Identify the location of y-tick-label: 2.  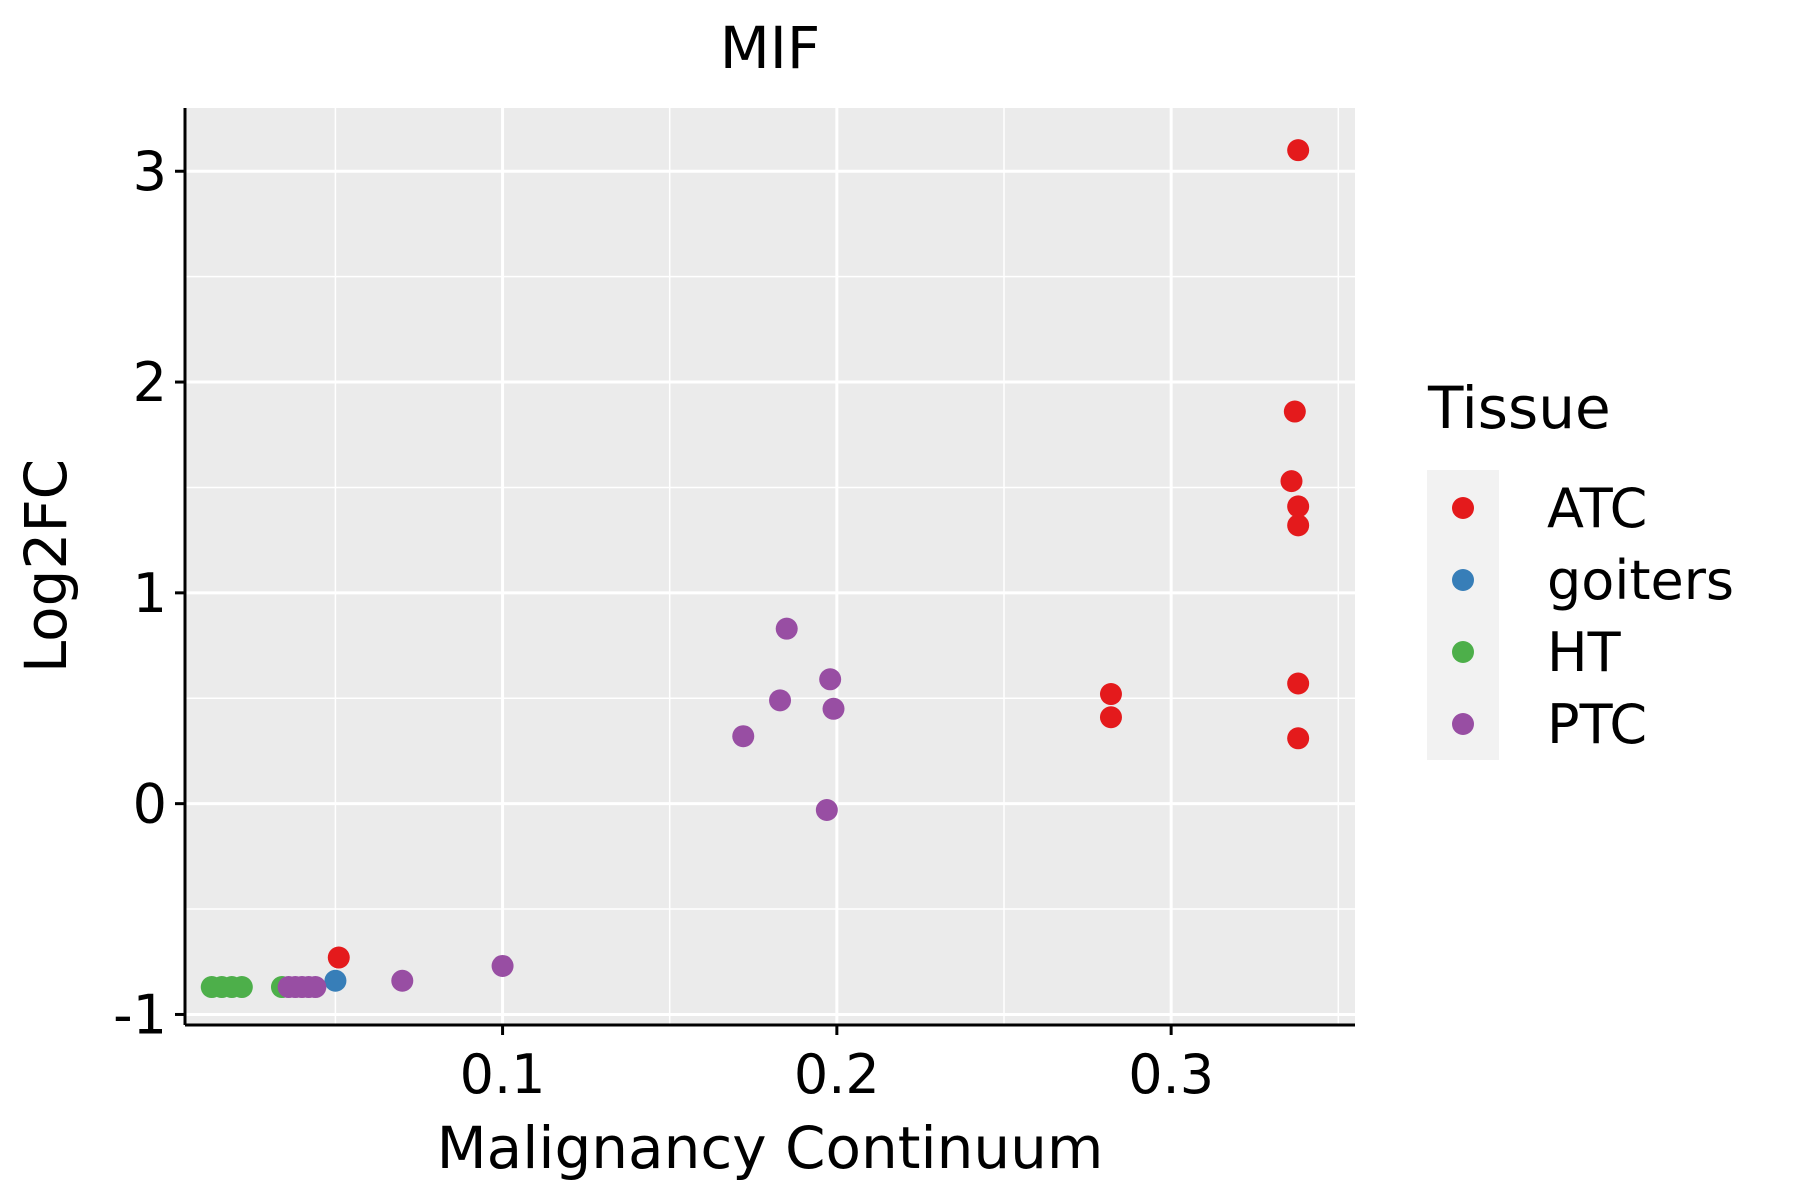
(150, 382).